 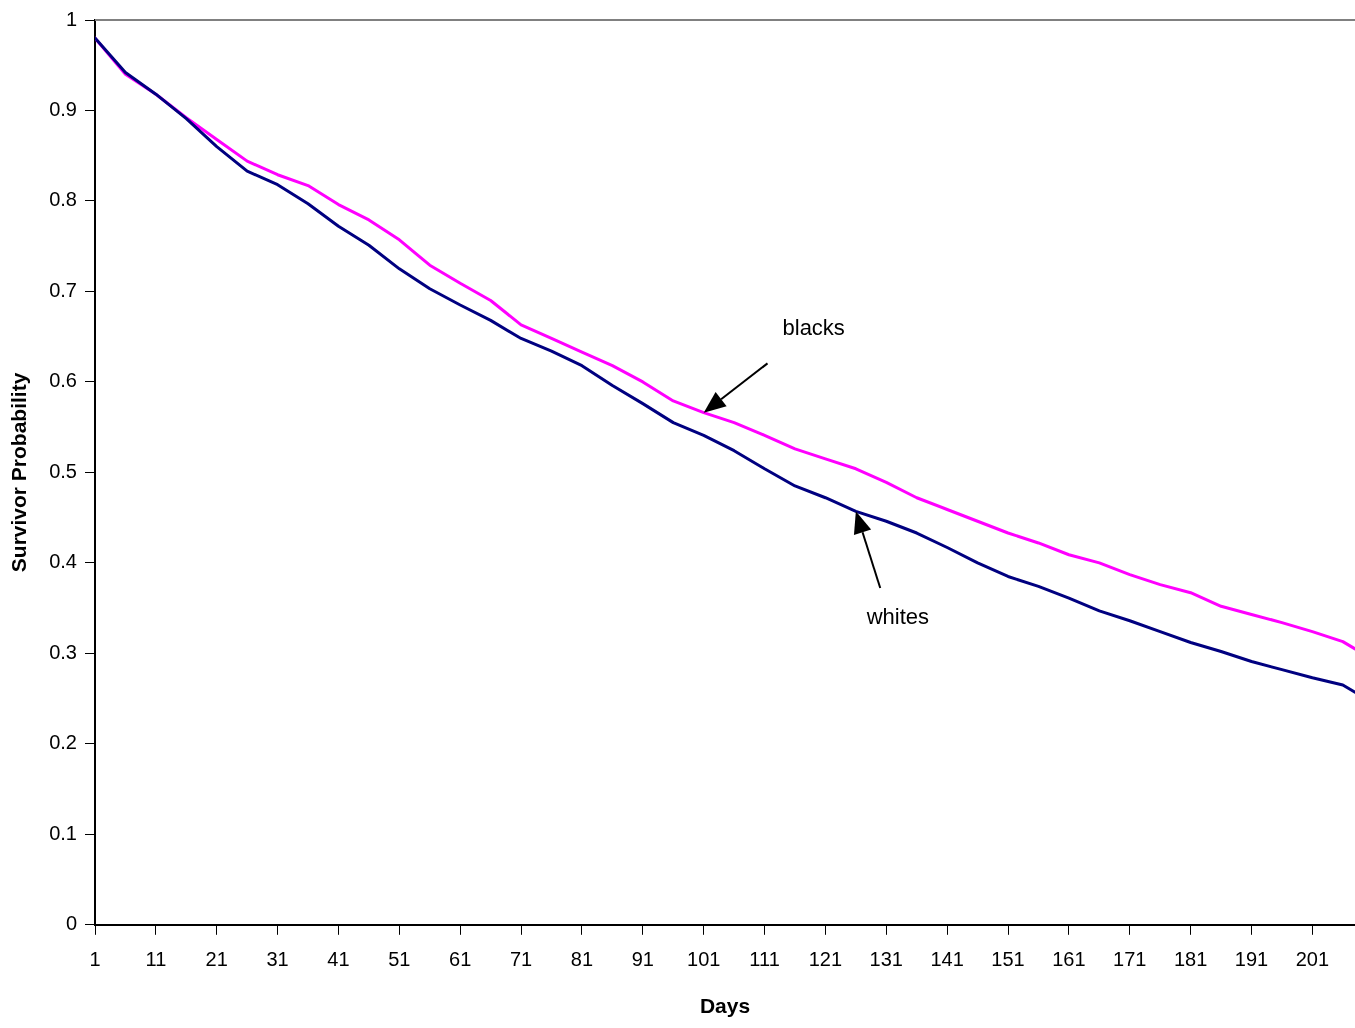 I want to click on y-tick-label: 0.1, so click(x=63, y=832).